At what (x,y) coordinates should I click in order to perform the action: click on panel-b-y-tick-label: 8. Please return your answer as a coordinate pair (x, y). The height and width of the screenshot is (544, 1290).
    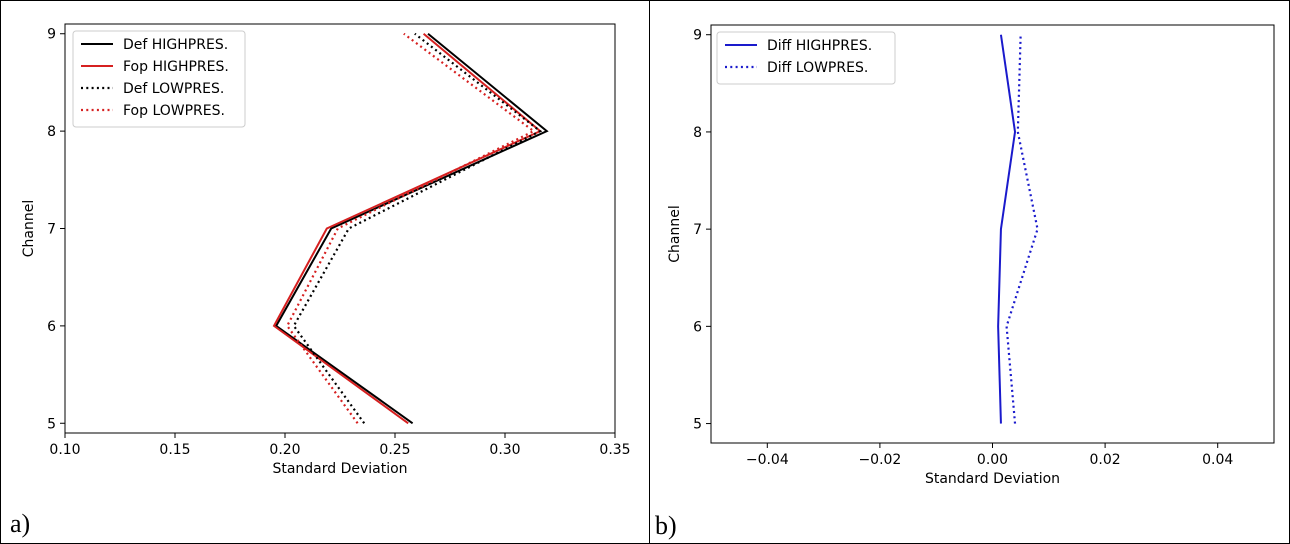
    Looking at the image, I should click on (697, 133).